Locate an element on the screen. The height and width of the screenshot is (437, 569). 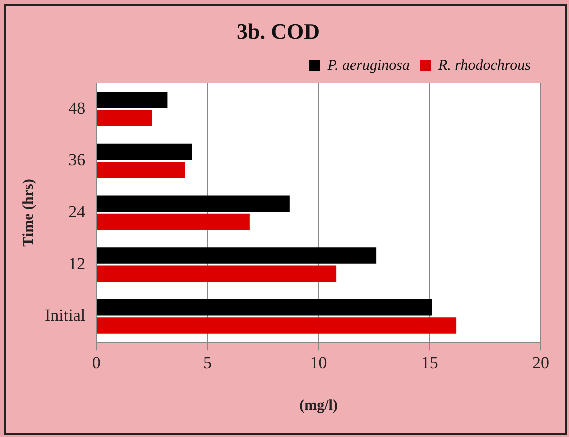
y-axis-title: Time (hrs) is located at coordinates (28, 213).